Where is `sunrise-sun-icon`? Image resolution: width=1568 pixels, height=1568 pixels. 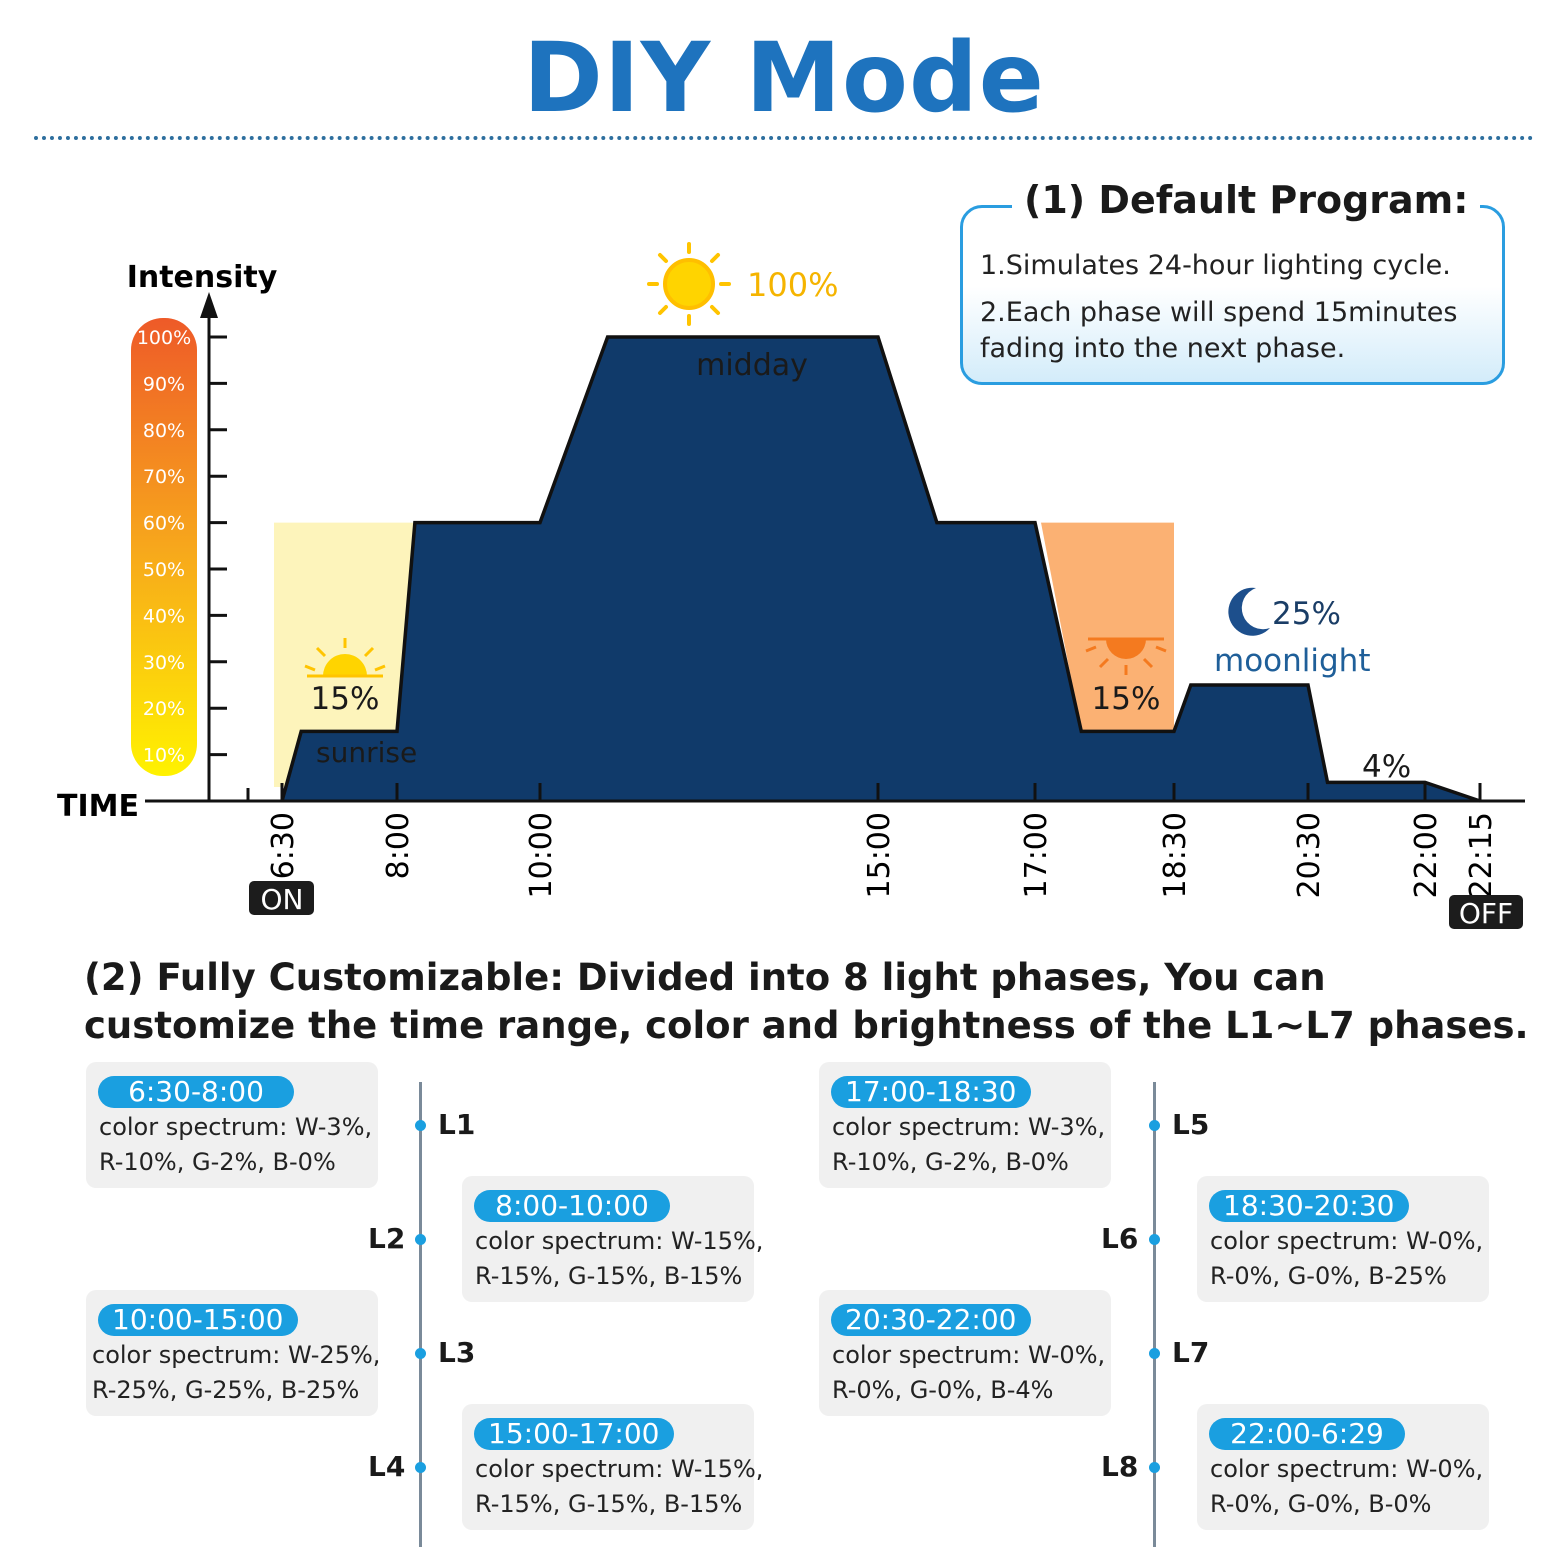 sunrise-sun-icon is located at coordinates (345, 658).